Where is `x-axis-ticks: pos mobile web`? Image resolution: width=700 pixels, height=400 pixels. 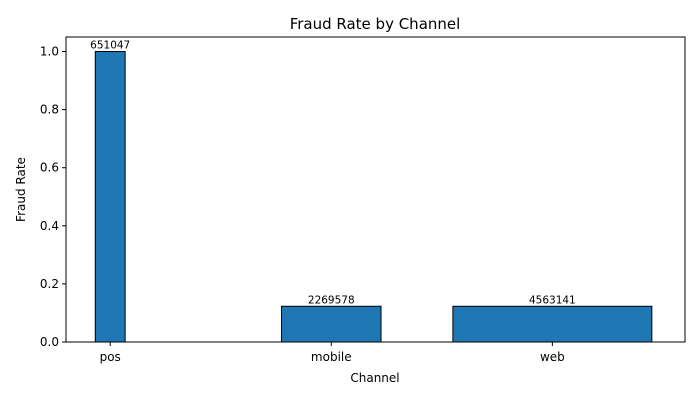 x-axis-ticks: pos mobile web is located at coordinates (332, 353).